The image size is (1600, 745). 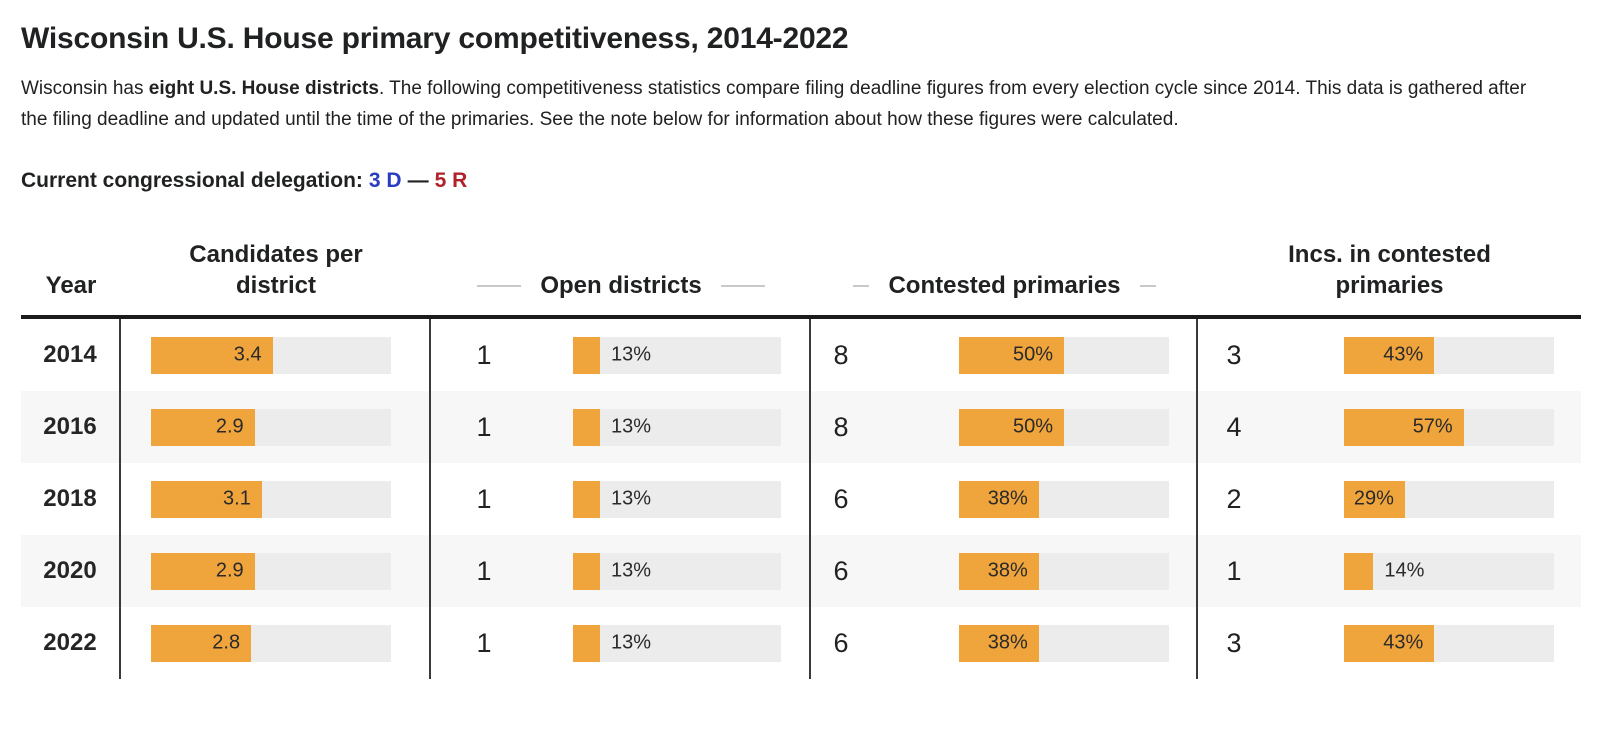 What do you see at coordinates (621, 285) in the screenshot?
I see `column-header-open-districts: Open districts` at bounding box center [621, 285].